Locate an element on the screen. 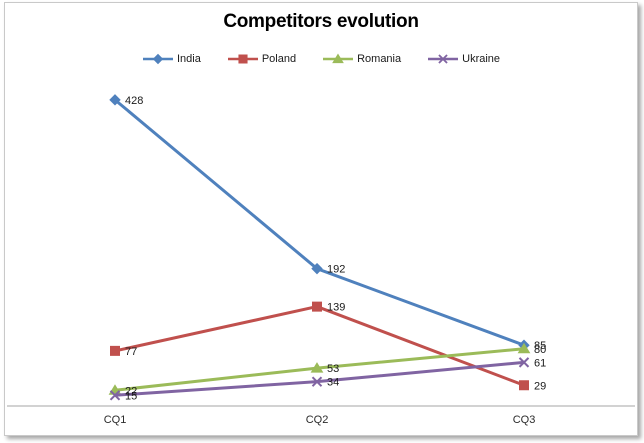 The width and height of the screenshot is (644, 443). legend-x-icon is located at coordinates (443, 59).